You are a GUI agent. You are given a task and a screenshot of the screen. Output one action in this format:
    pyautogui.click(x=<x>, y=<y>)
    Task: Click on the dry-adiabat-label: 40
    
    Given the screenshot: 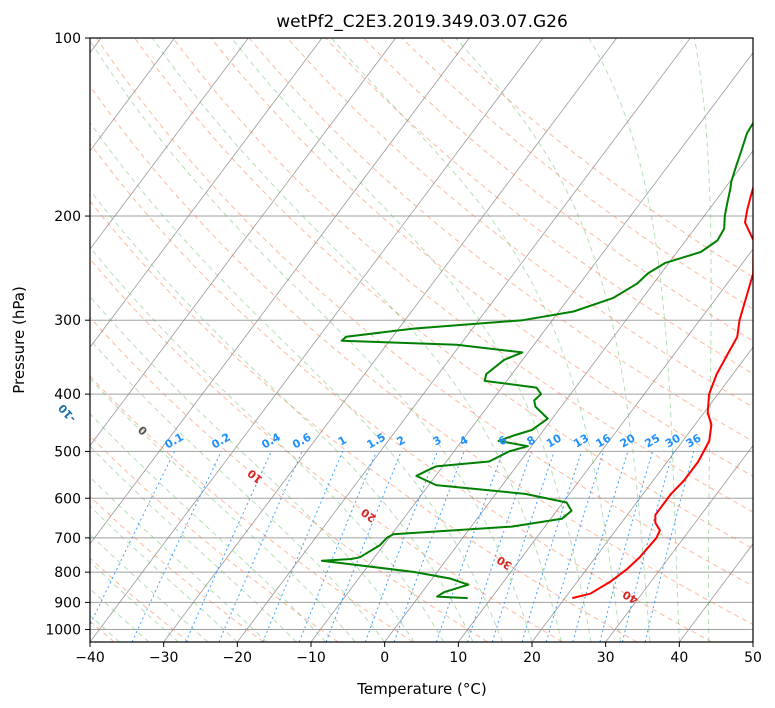 What is the action you would take?
    pyautogui.click(x=630, y=596)
    